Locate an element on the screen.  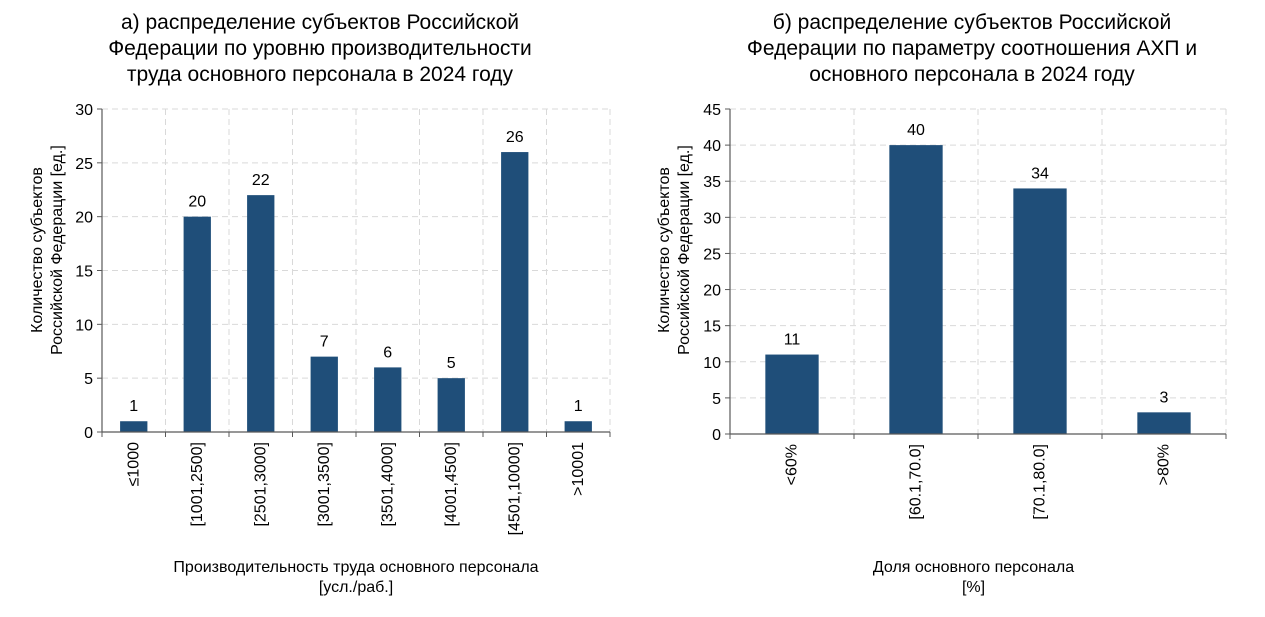
chart-b-title-line: основного персонала в 2024 году is located at coordinates (972, 74).